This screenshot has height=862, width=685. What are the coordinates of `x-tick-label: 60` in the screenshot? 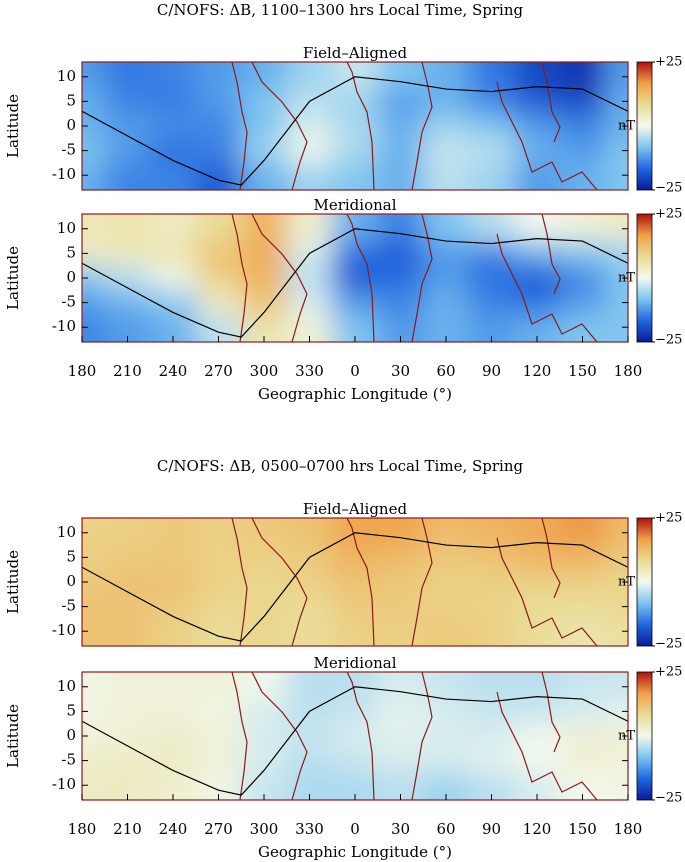 It's located at (445, 829).